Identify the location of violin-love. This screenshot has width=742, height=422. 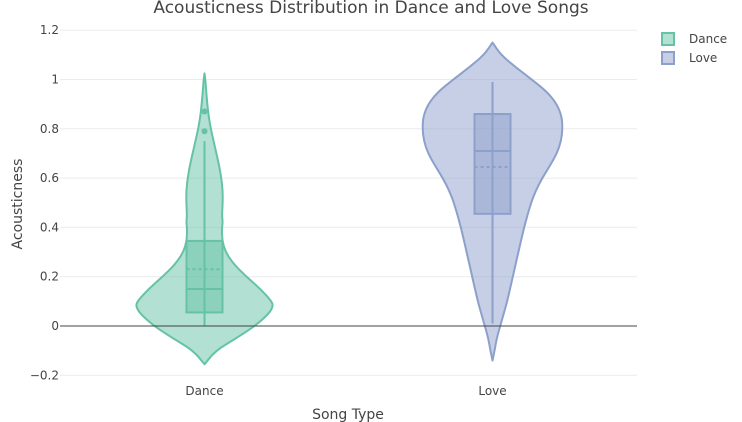
(492, 201).